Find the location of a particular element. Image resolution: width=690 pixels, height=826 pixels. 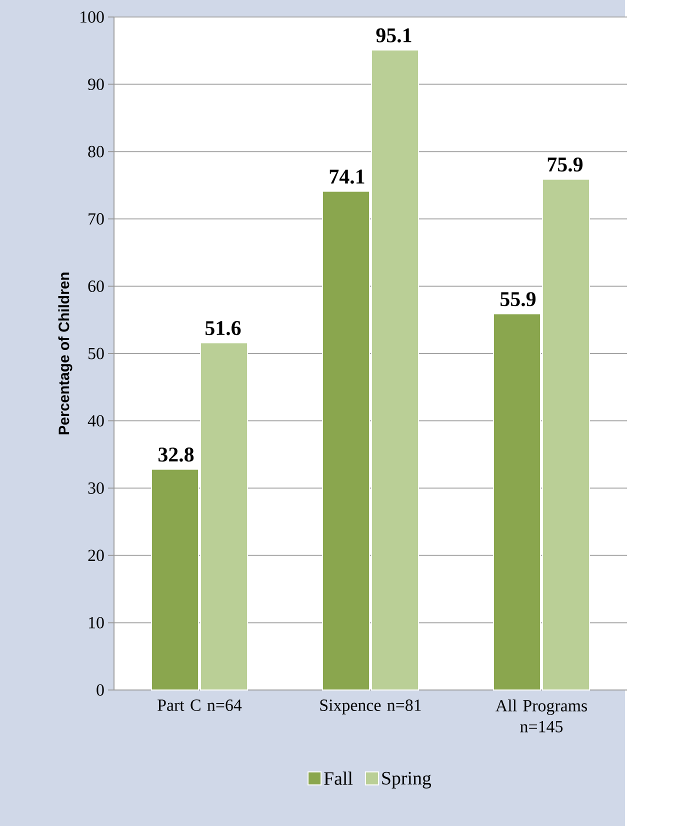

legend-label: Spring is located at coordinates (406, 780).